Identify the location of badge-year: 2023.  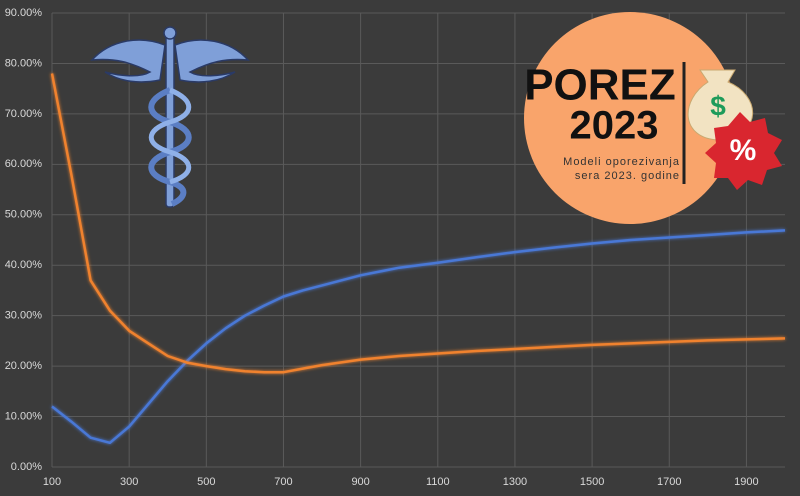
(614, 126).